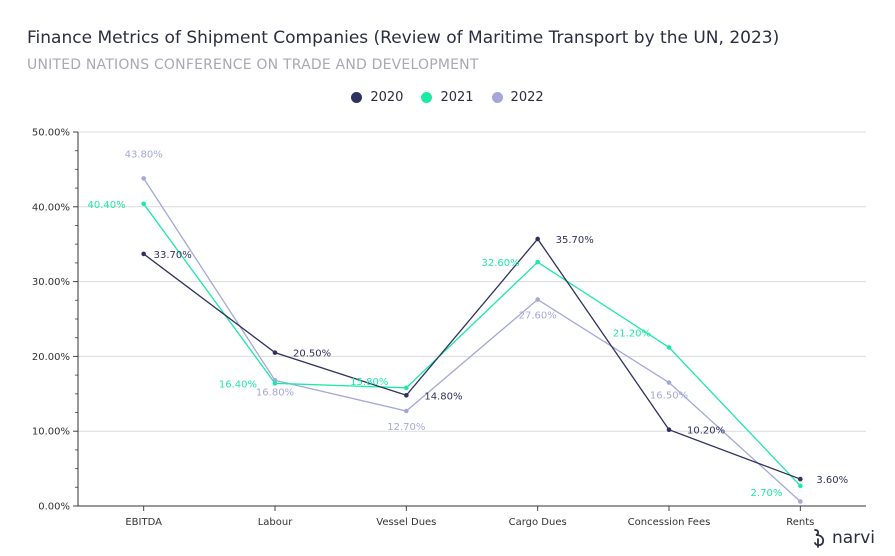 The height and width of the screenshot is (556, 895). I want to click on data-label-2020: 3.60%, so click(832, 480).